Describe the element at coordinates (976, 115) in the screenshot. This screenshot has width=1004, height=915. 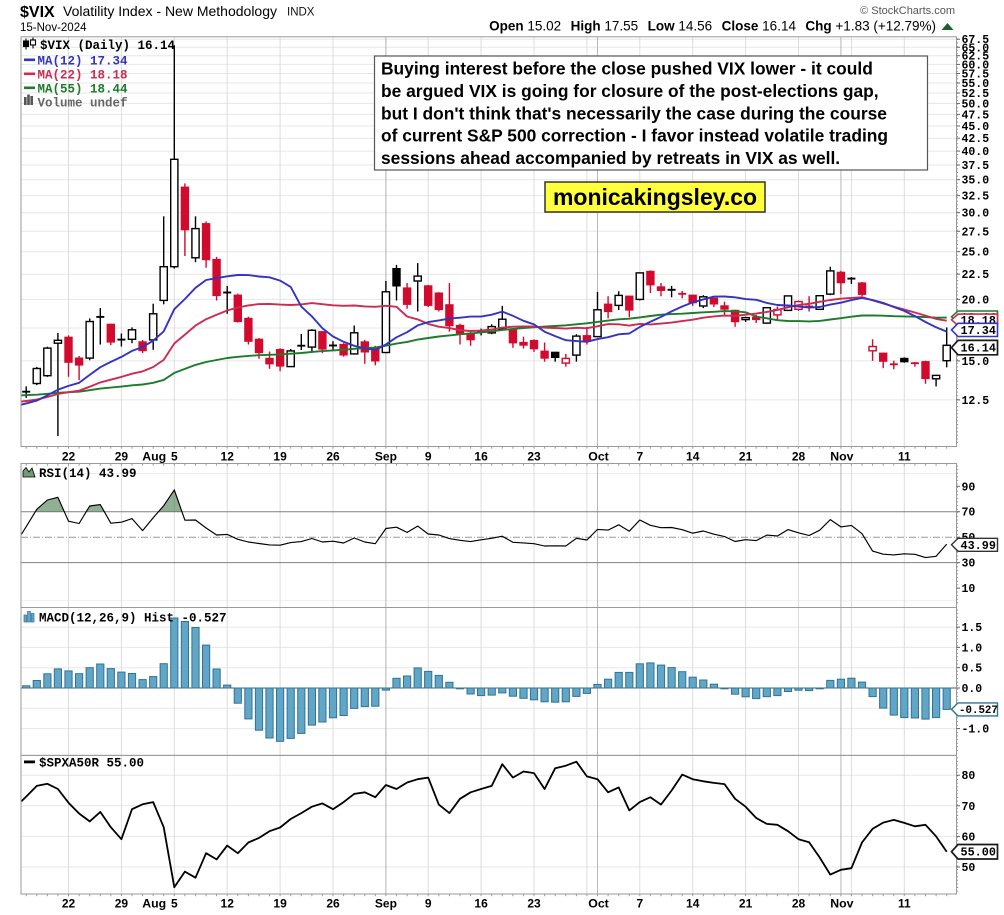
I see `svg-text: 47.5` at that location.